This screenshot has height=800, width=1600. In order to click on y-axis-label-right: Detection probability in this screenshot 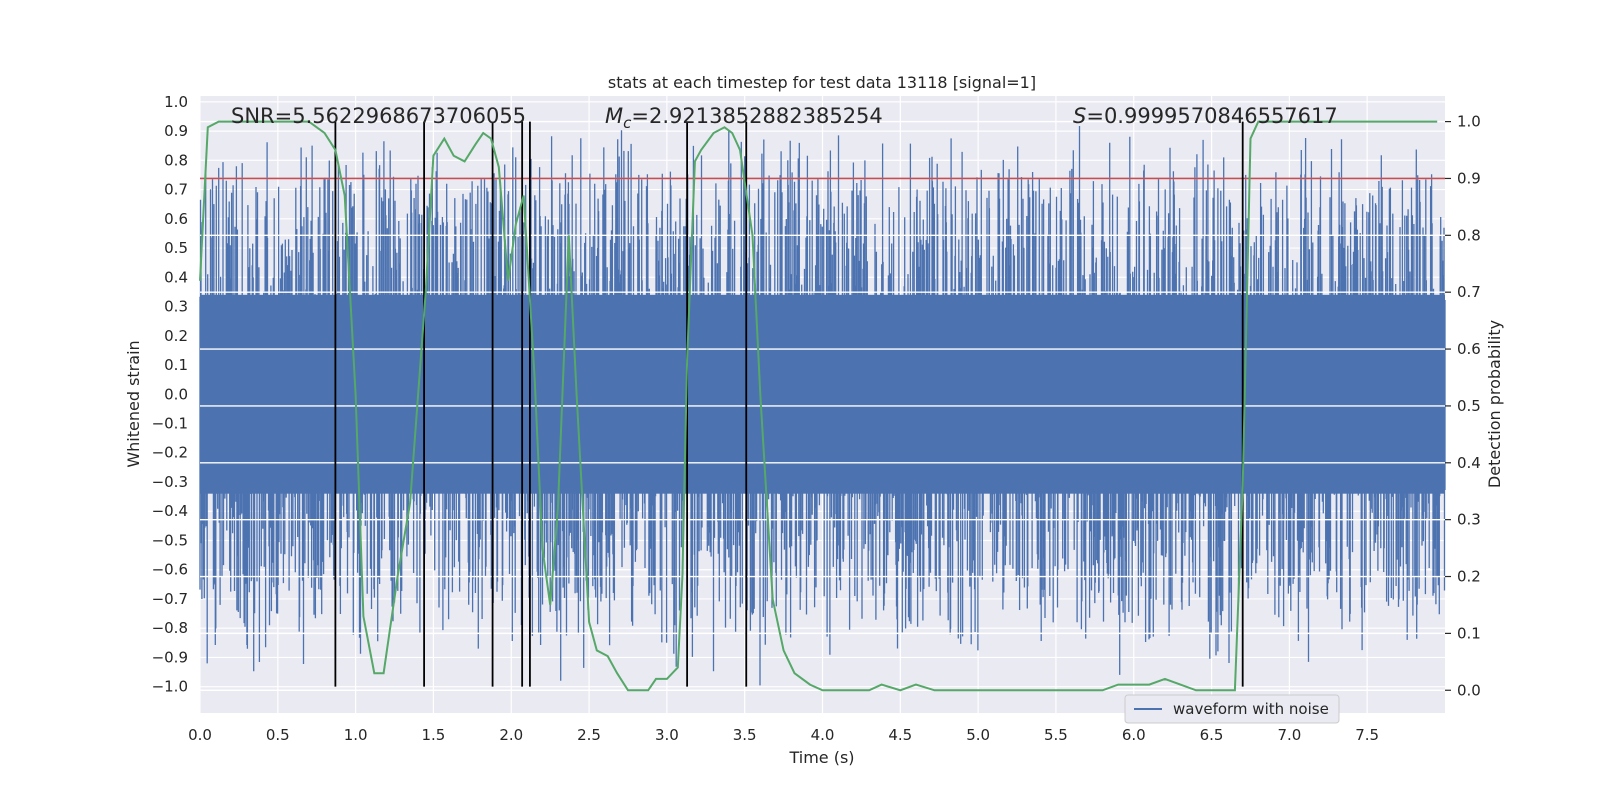, I will do `click(1494, 404)`.